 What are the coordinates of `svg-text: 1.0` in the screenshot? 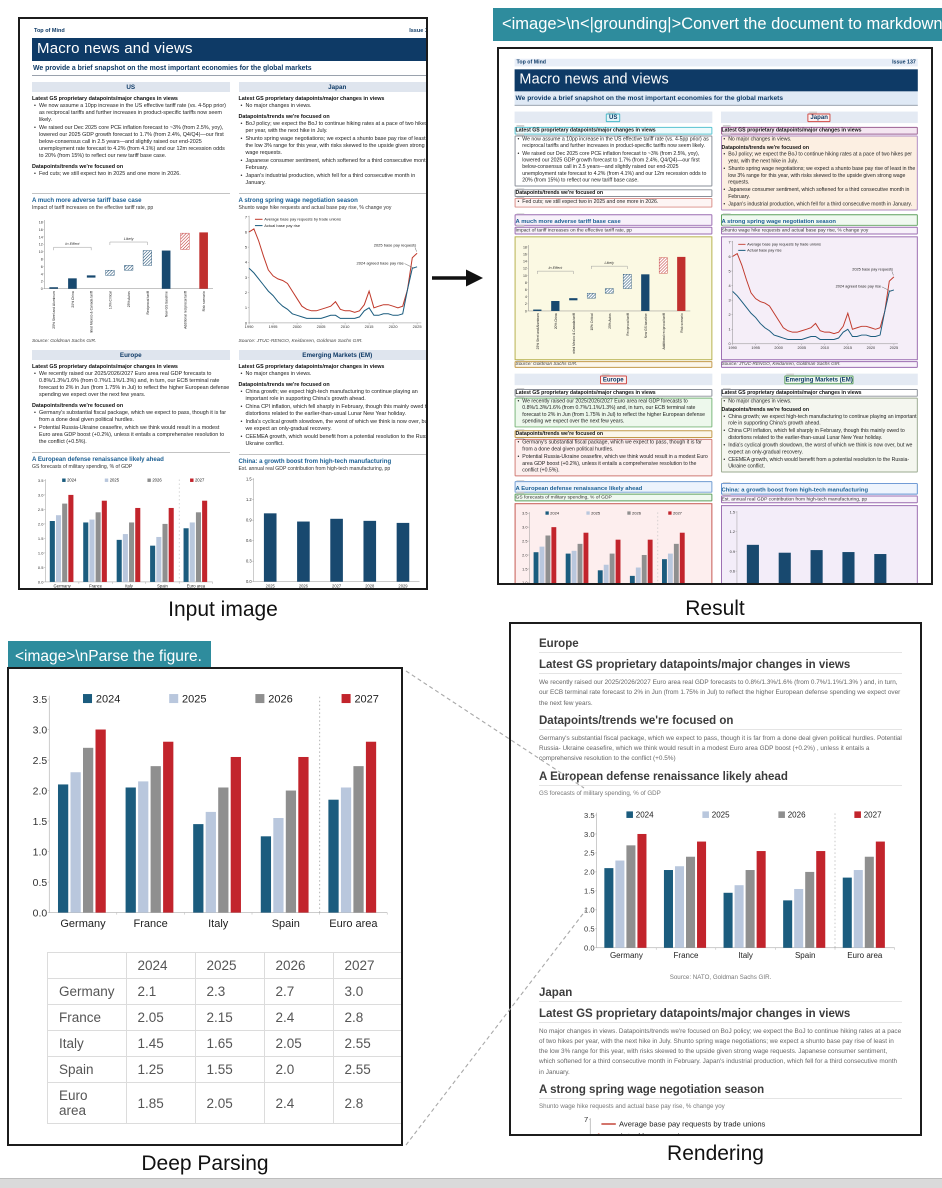 It's located at (589, 909).